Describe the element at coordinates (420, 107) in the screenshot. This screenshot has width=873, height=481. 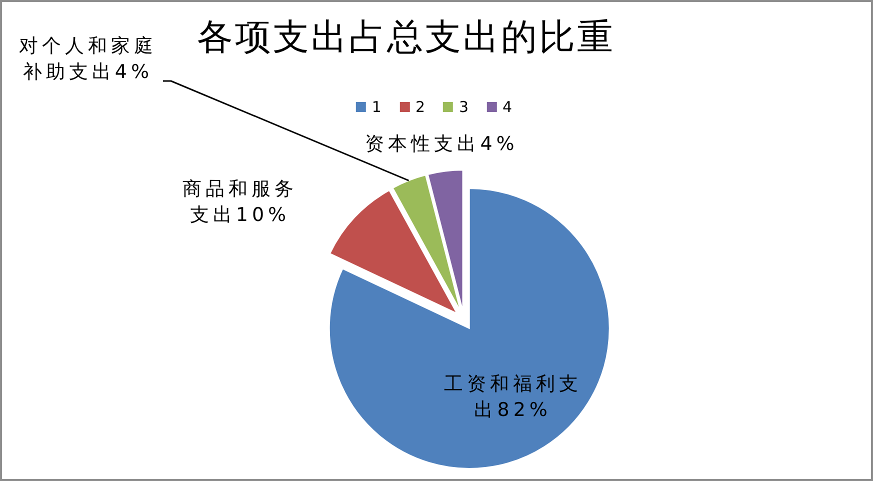
I see `legend-label: 2` at that location.